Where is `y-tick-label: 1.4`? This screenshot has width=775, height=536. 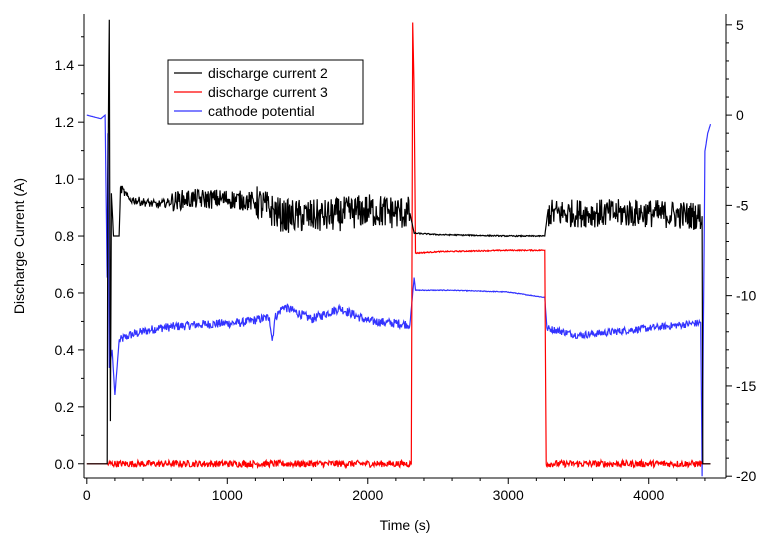
y-tick-label: 1.4 is located at coordinates (65, 65).